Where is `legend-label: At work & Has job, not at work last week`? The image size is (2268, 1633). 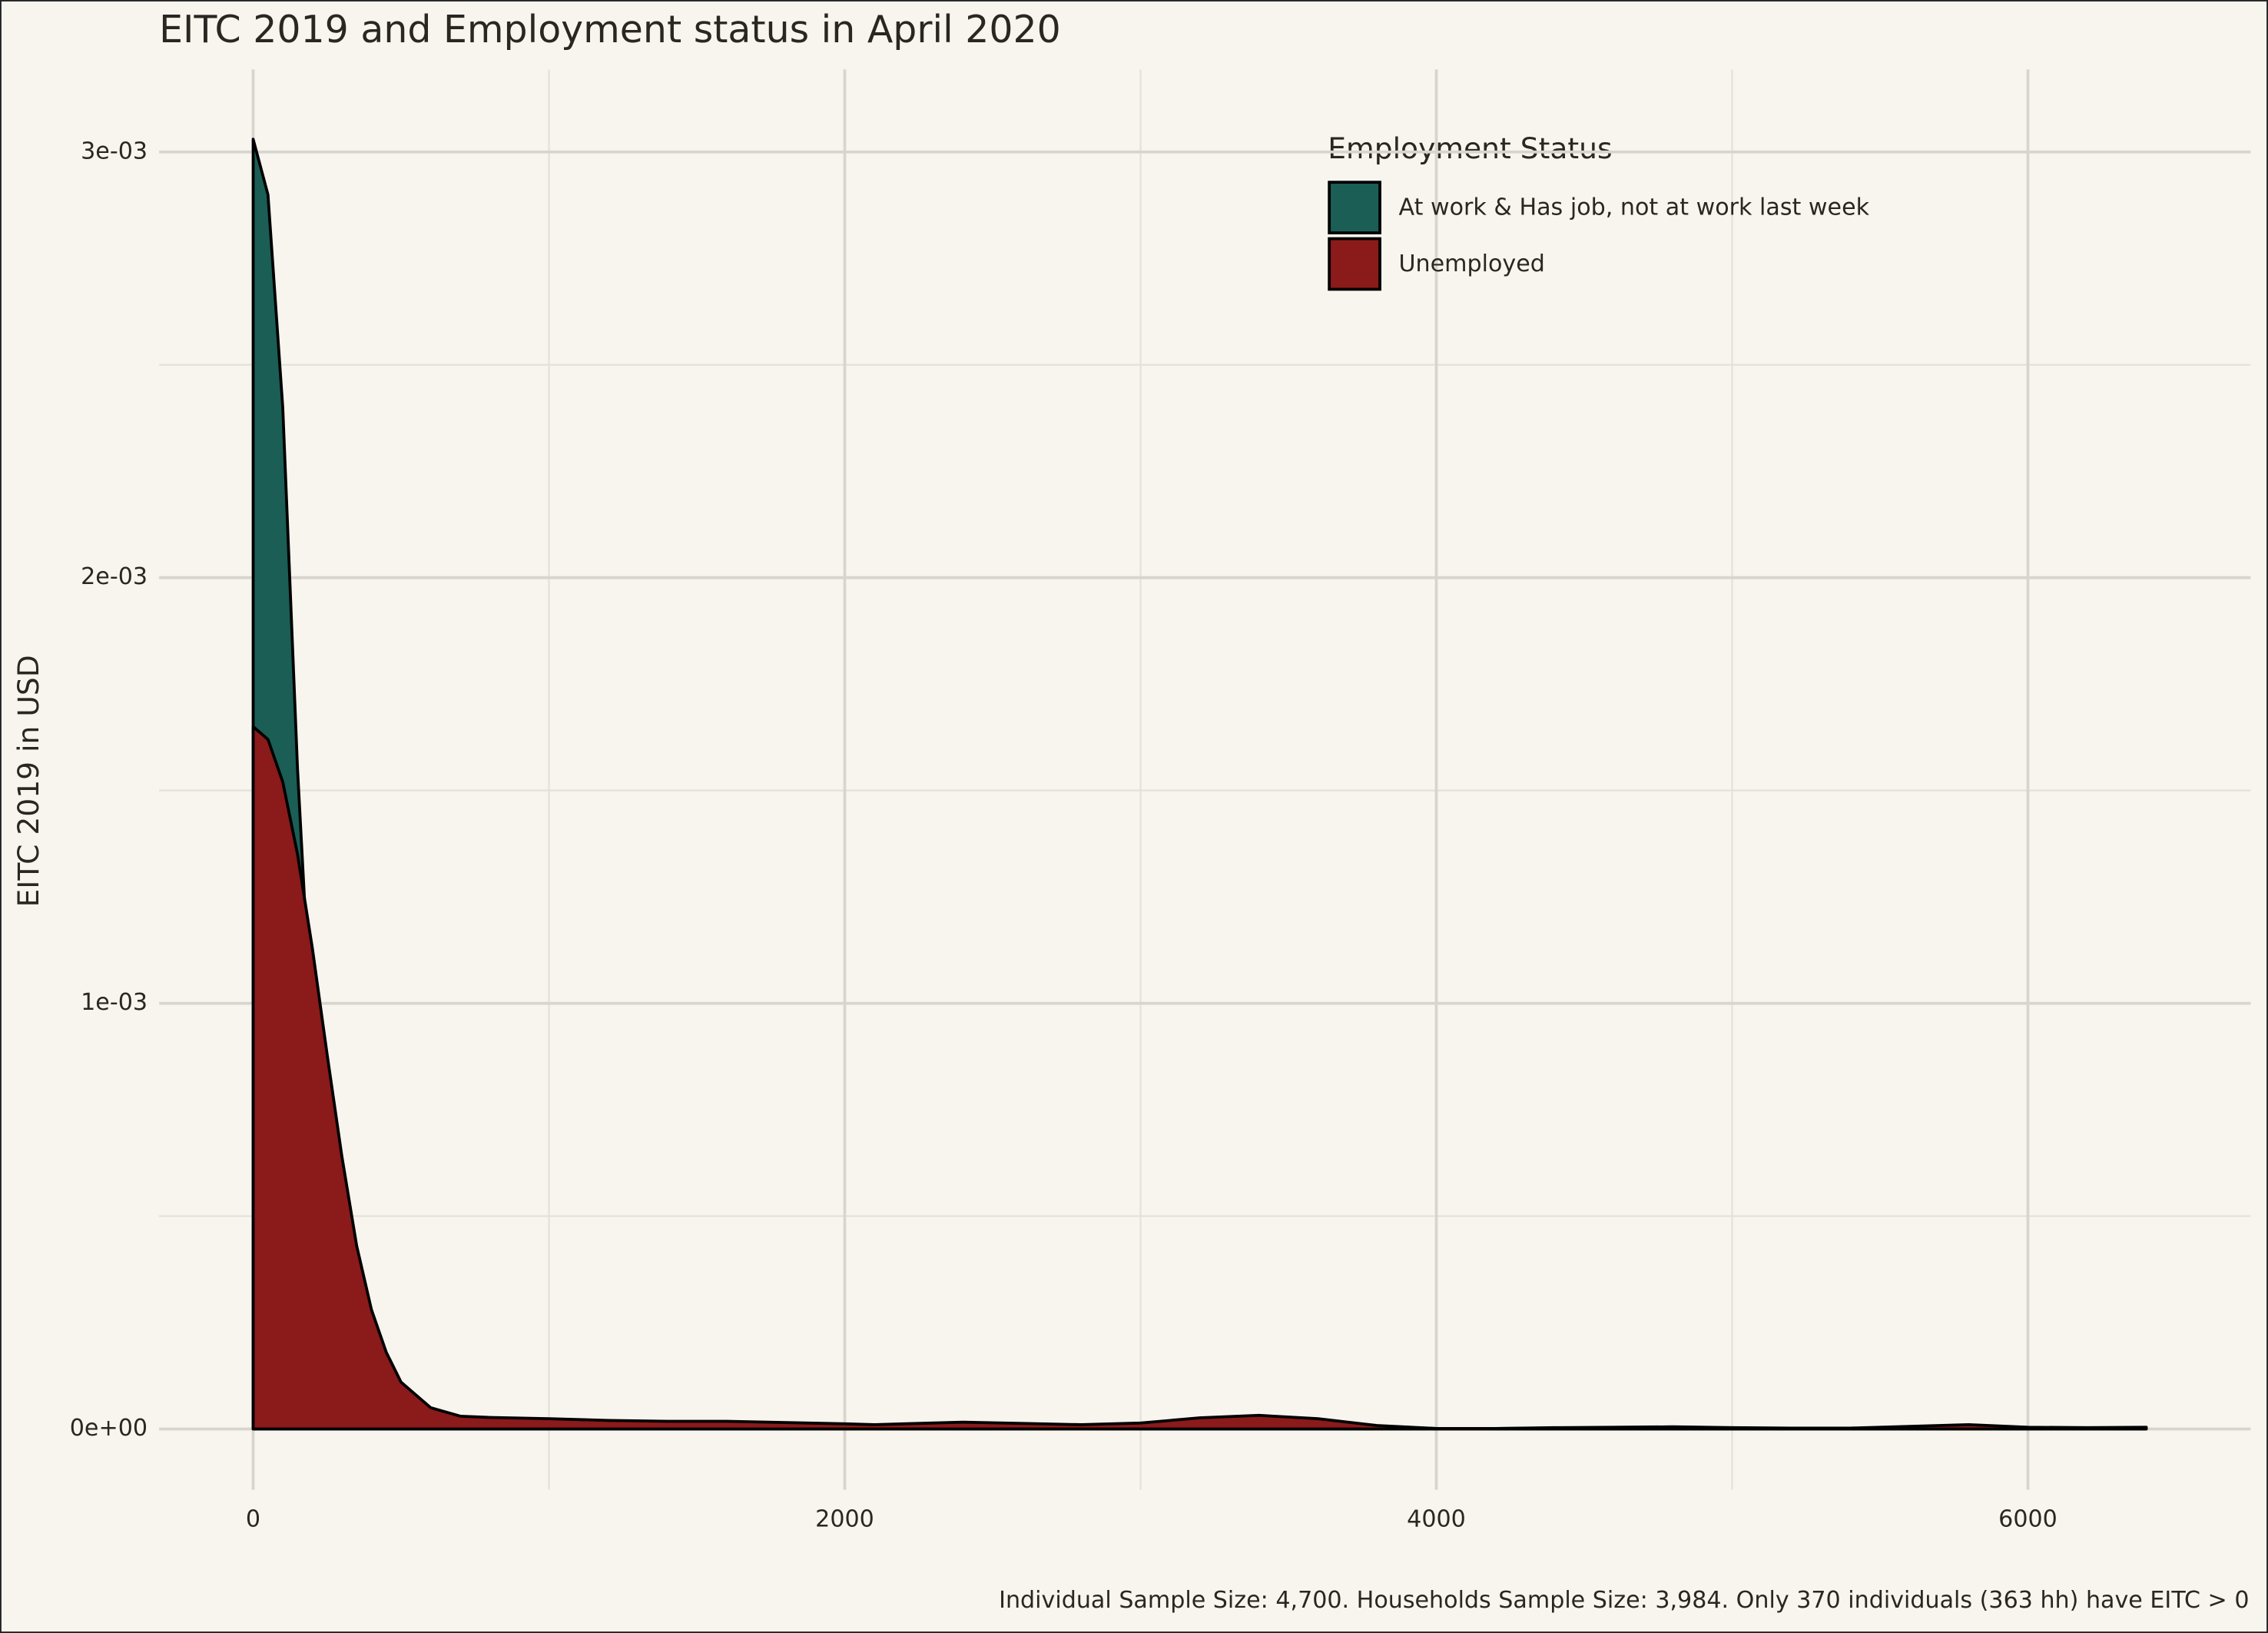
legend-label: At work & Has job, not at work last week is located at coordinates (1634, 207).